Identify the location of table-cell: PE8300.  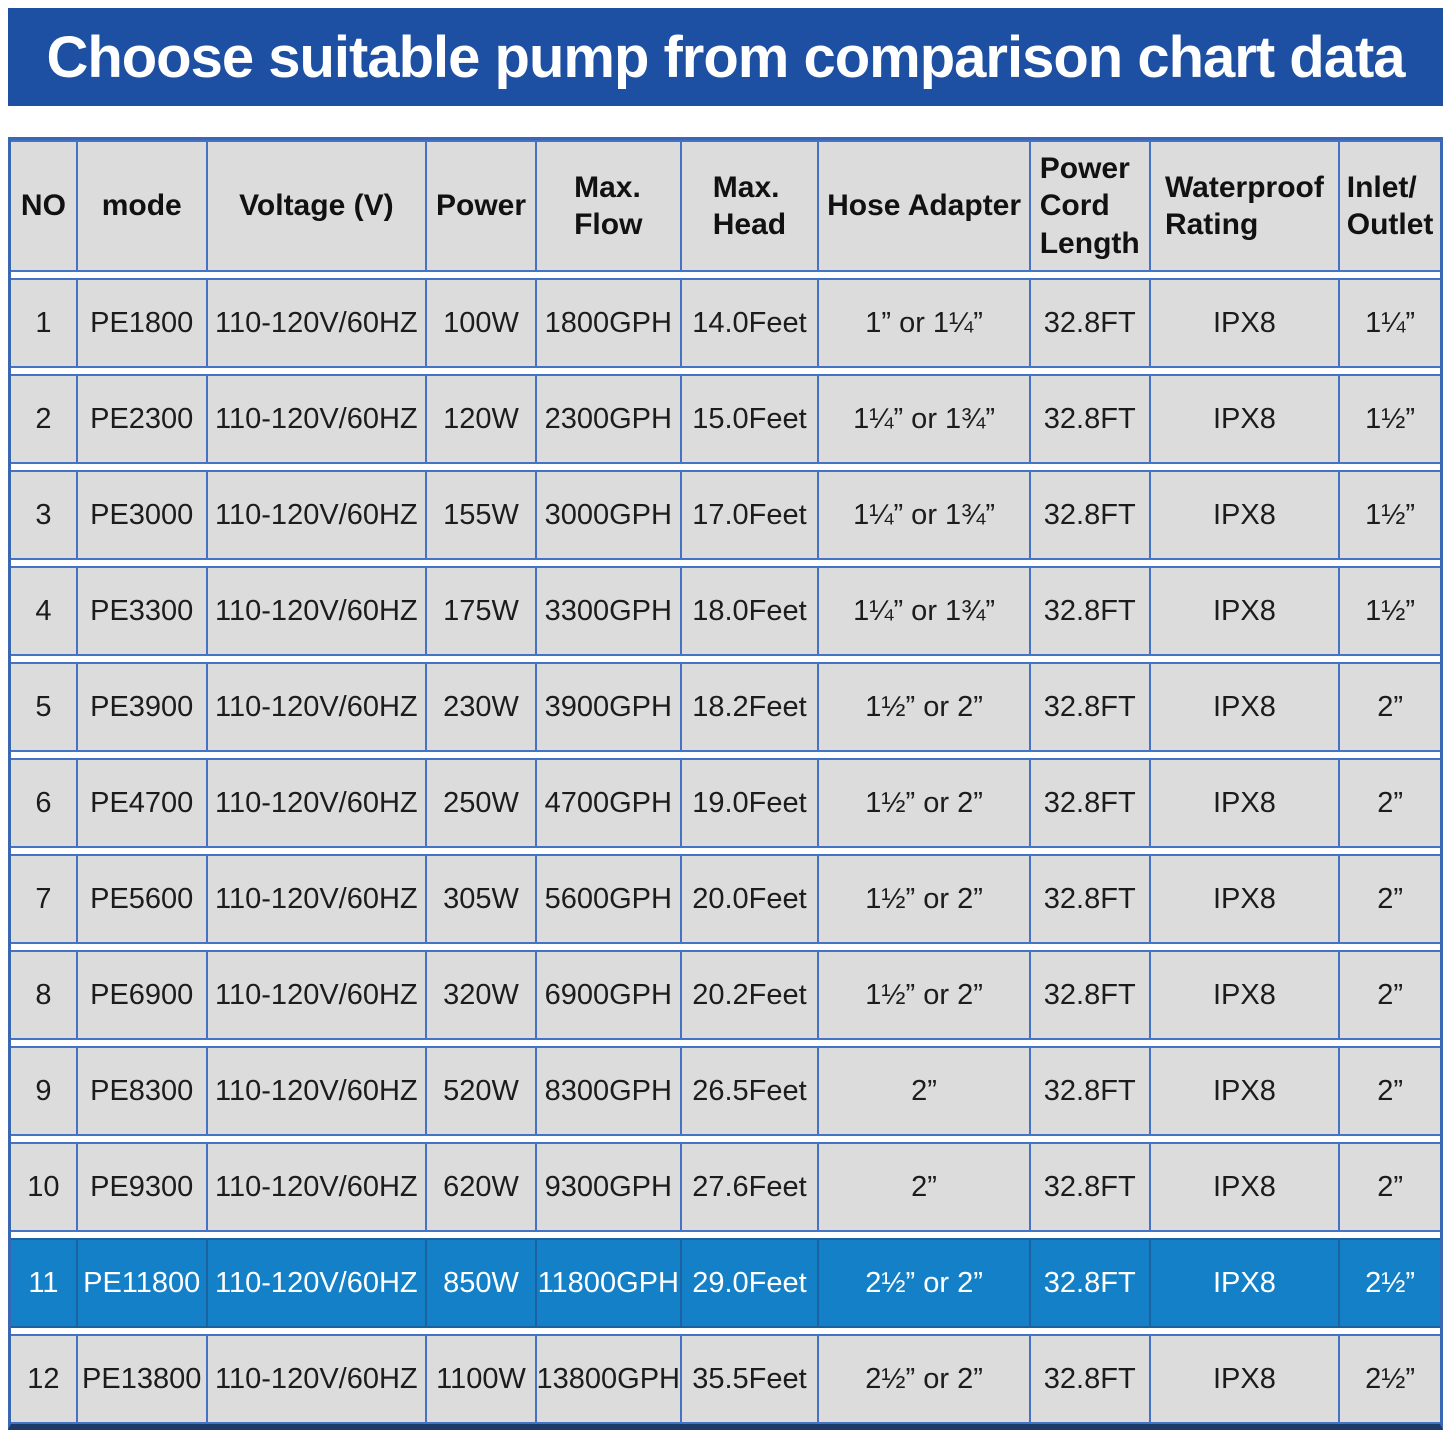
(140, 1091).